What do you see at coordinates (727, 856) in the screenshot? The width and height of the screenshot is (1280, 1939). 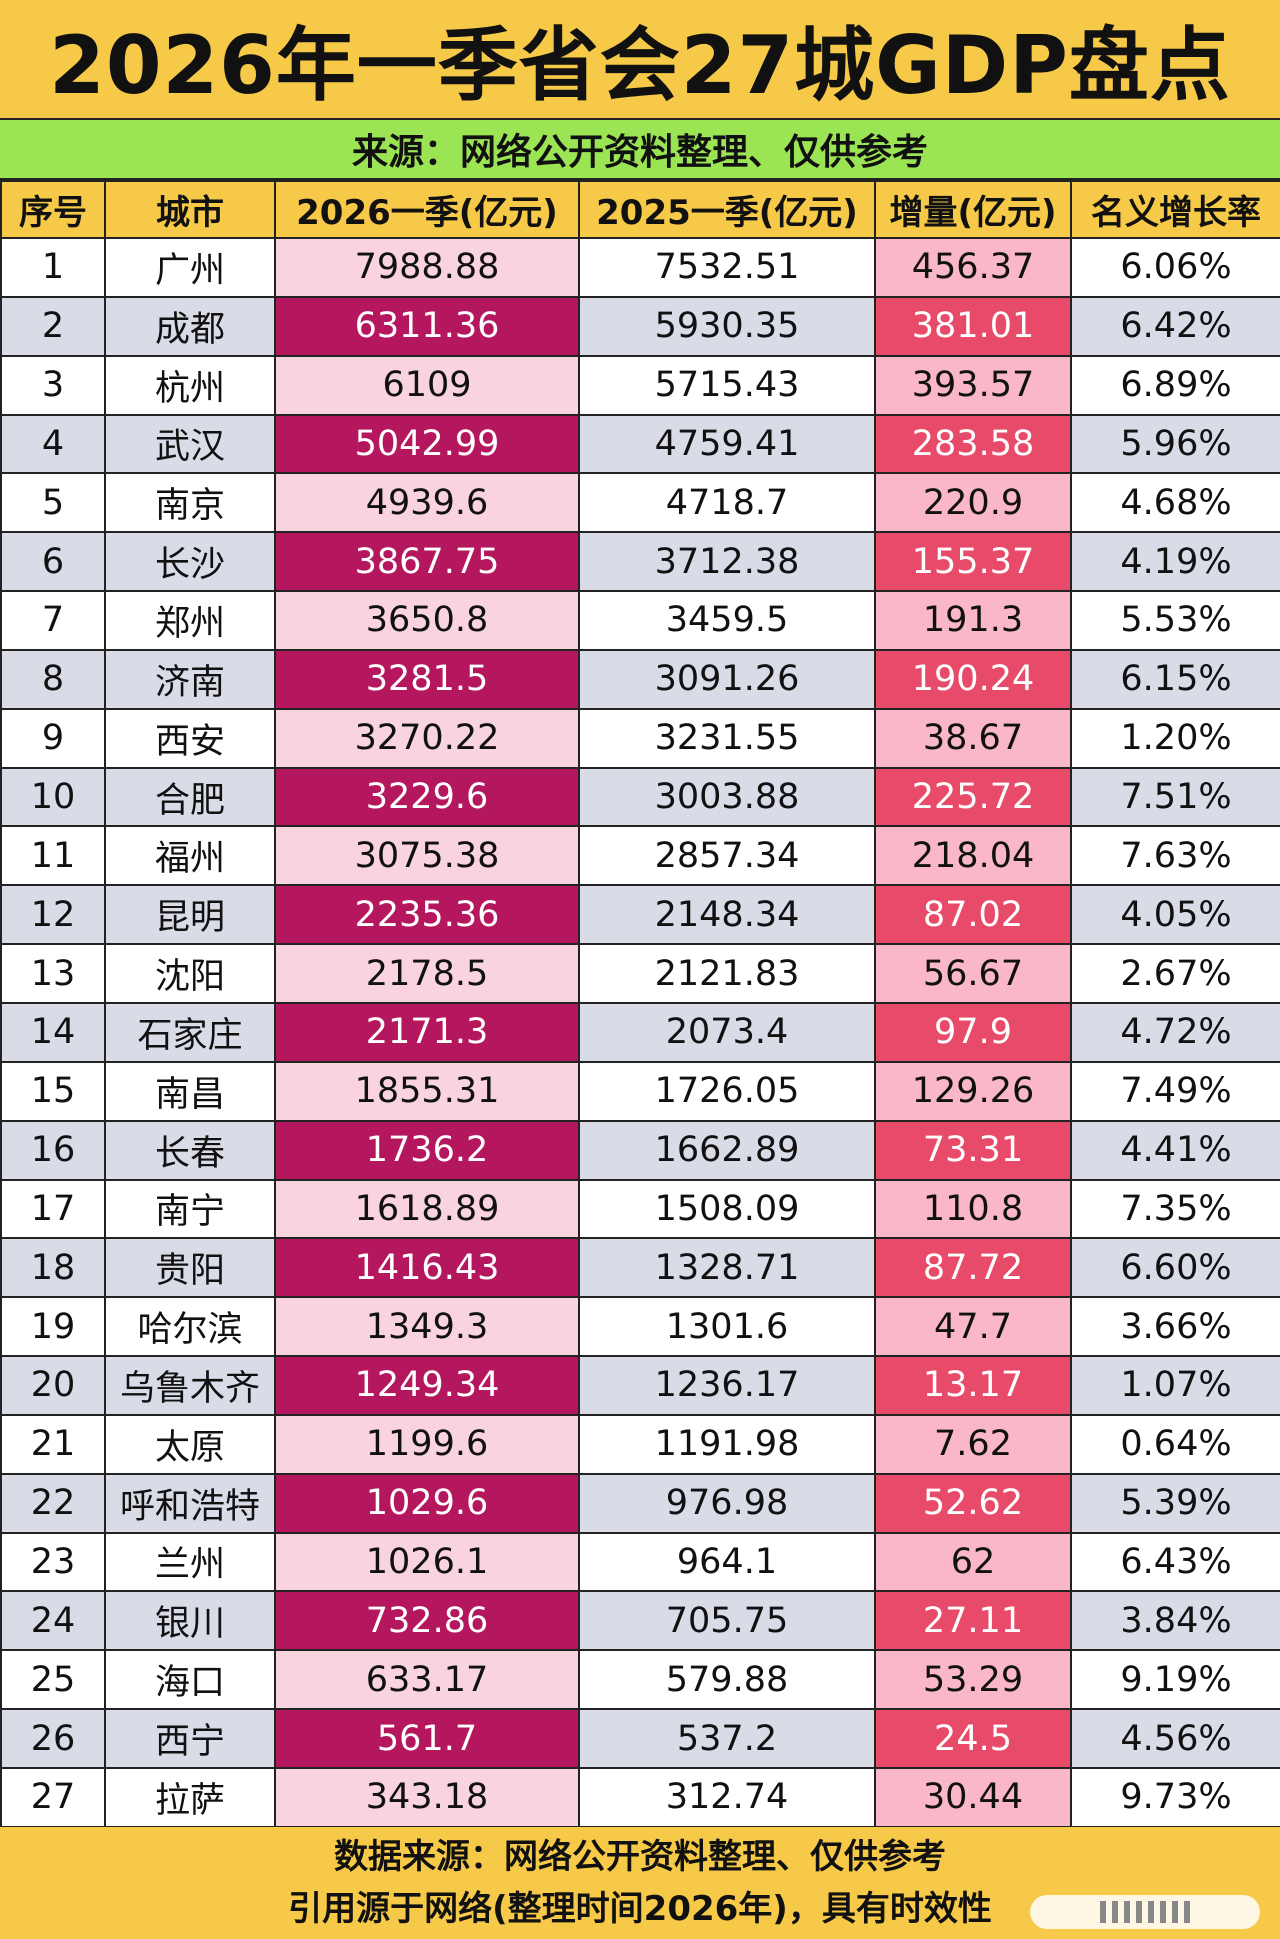 I see `cell-gdp-2025: 2857.34` at bounding box center [727, 856].